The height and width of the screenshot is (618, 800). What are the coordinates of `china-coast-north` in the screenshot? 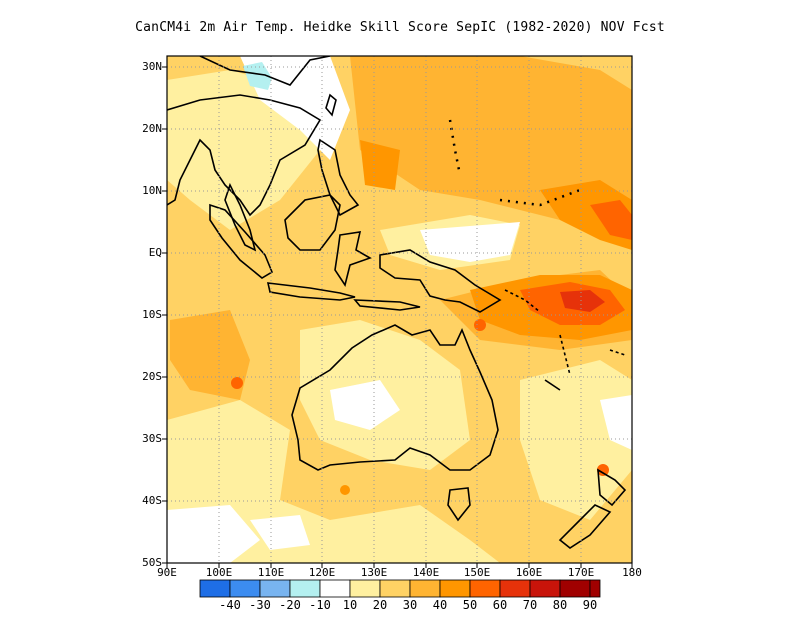 It's located at (265, 71).